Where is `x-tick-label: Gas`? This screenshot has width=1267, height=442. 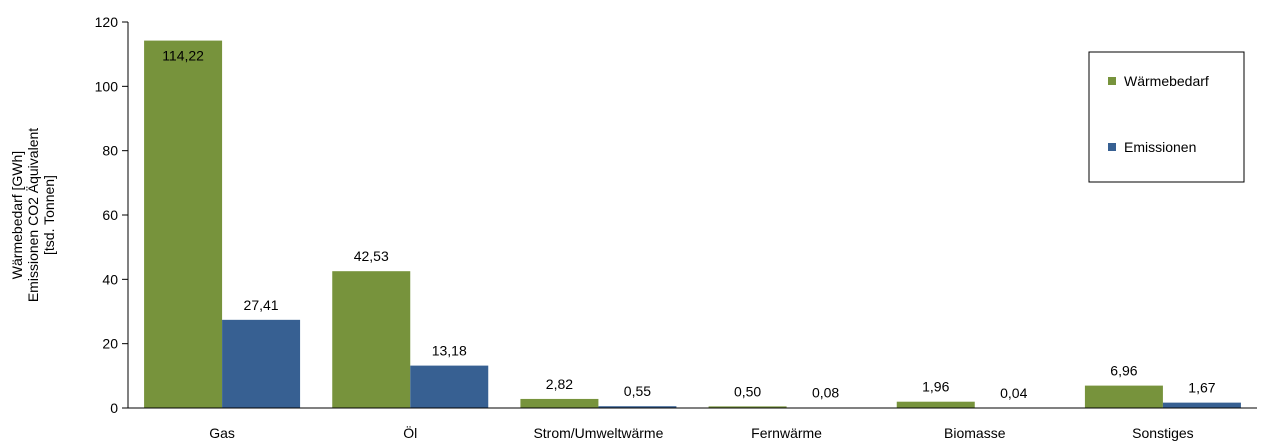
x-tick-label: Gas is located at coordinates (222, 433).